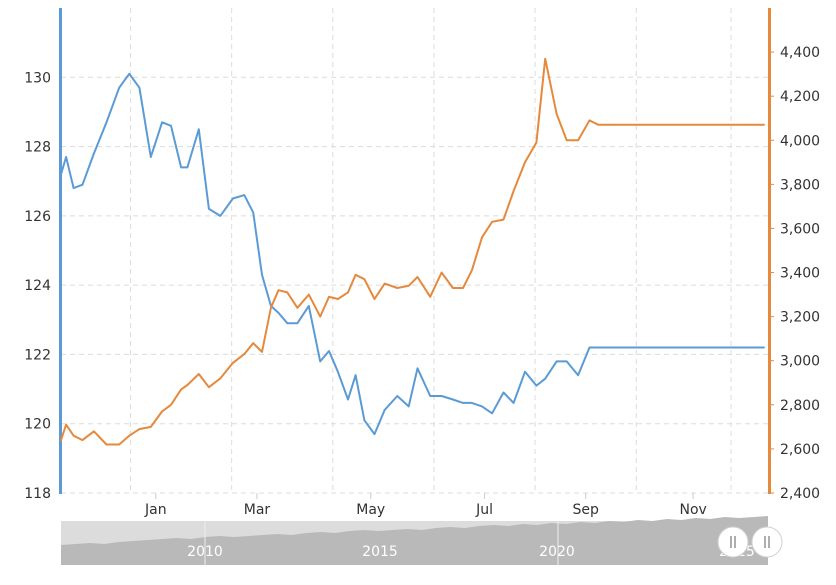  I want to click on x-tick-label: Sep, so click(585, 510).